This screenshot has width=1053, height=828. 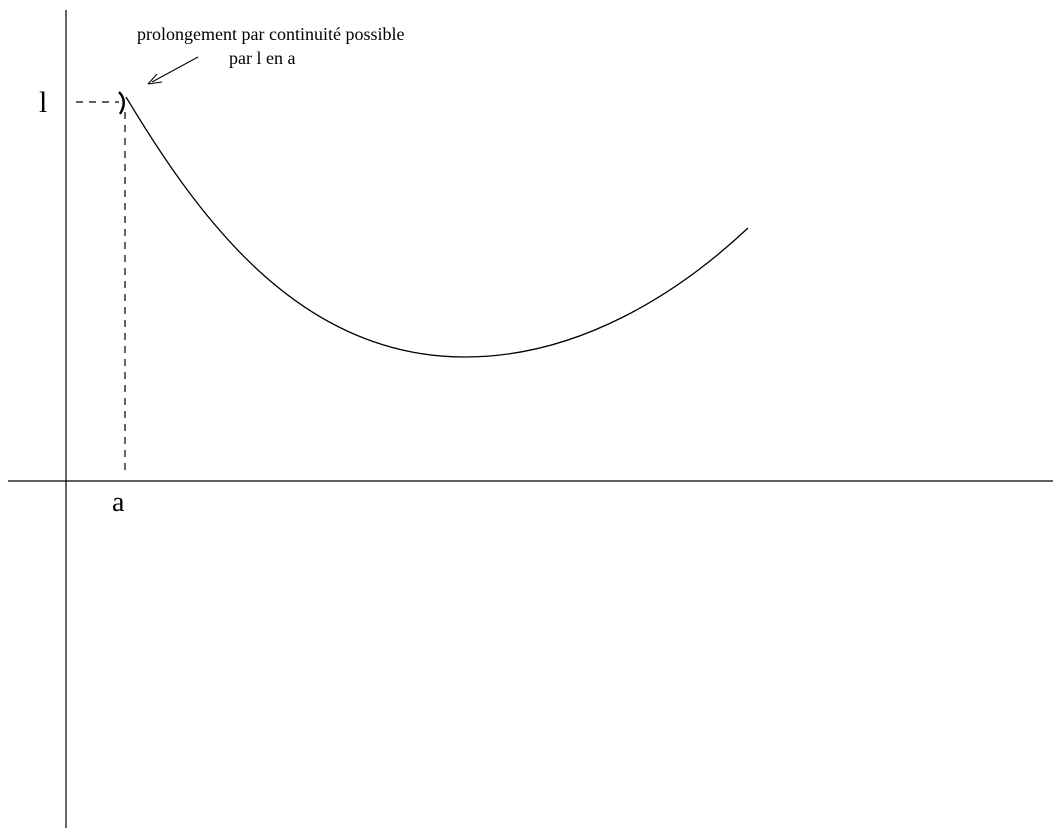 I want to click on annotation-line1: prolongement par continuité possible, so click(x=270, y=34).